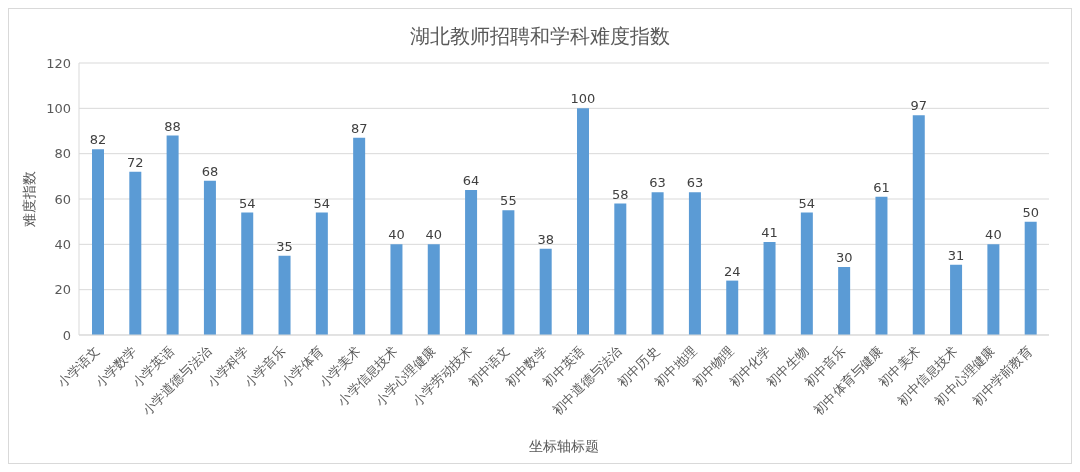  What do you see at coordinates (545, 239) in the screenshot?
I see `data-label: 38` at bounding box center [545, 239].